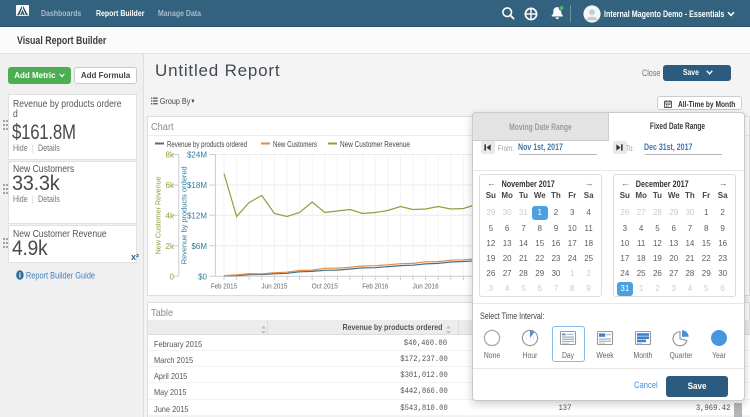 This screenshot has width=750, height=417. I want to click on svg-text: $12M, so click(197, 215).